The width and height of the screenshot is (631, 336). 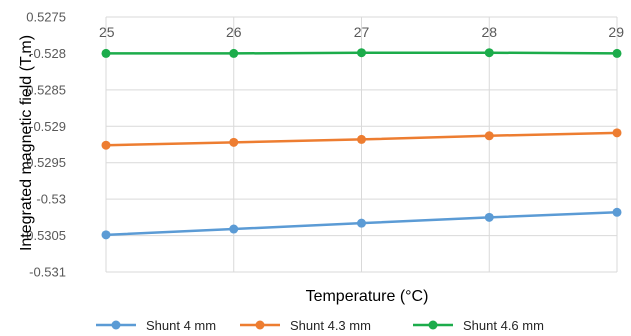 I want to click on y-tick-label: -0.529, so click(x=47, y=126).